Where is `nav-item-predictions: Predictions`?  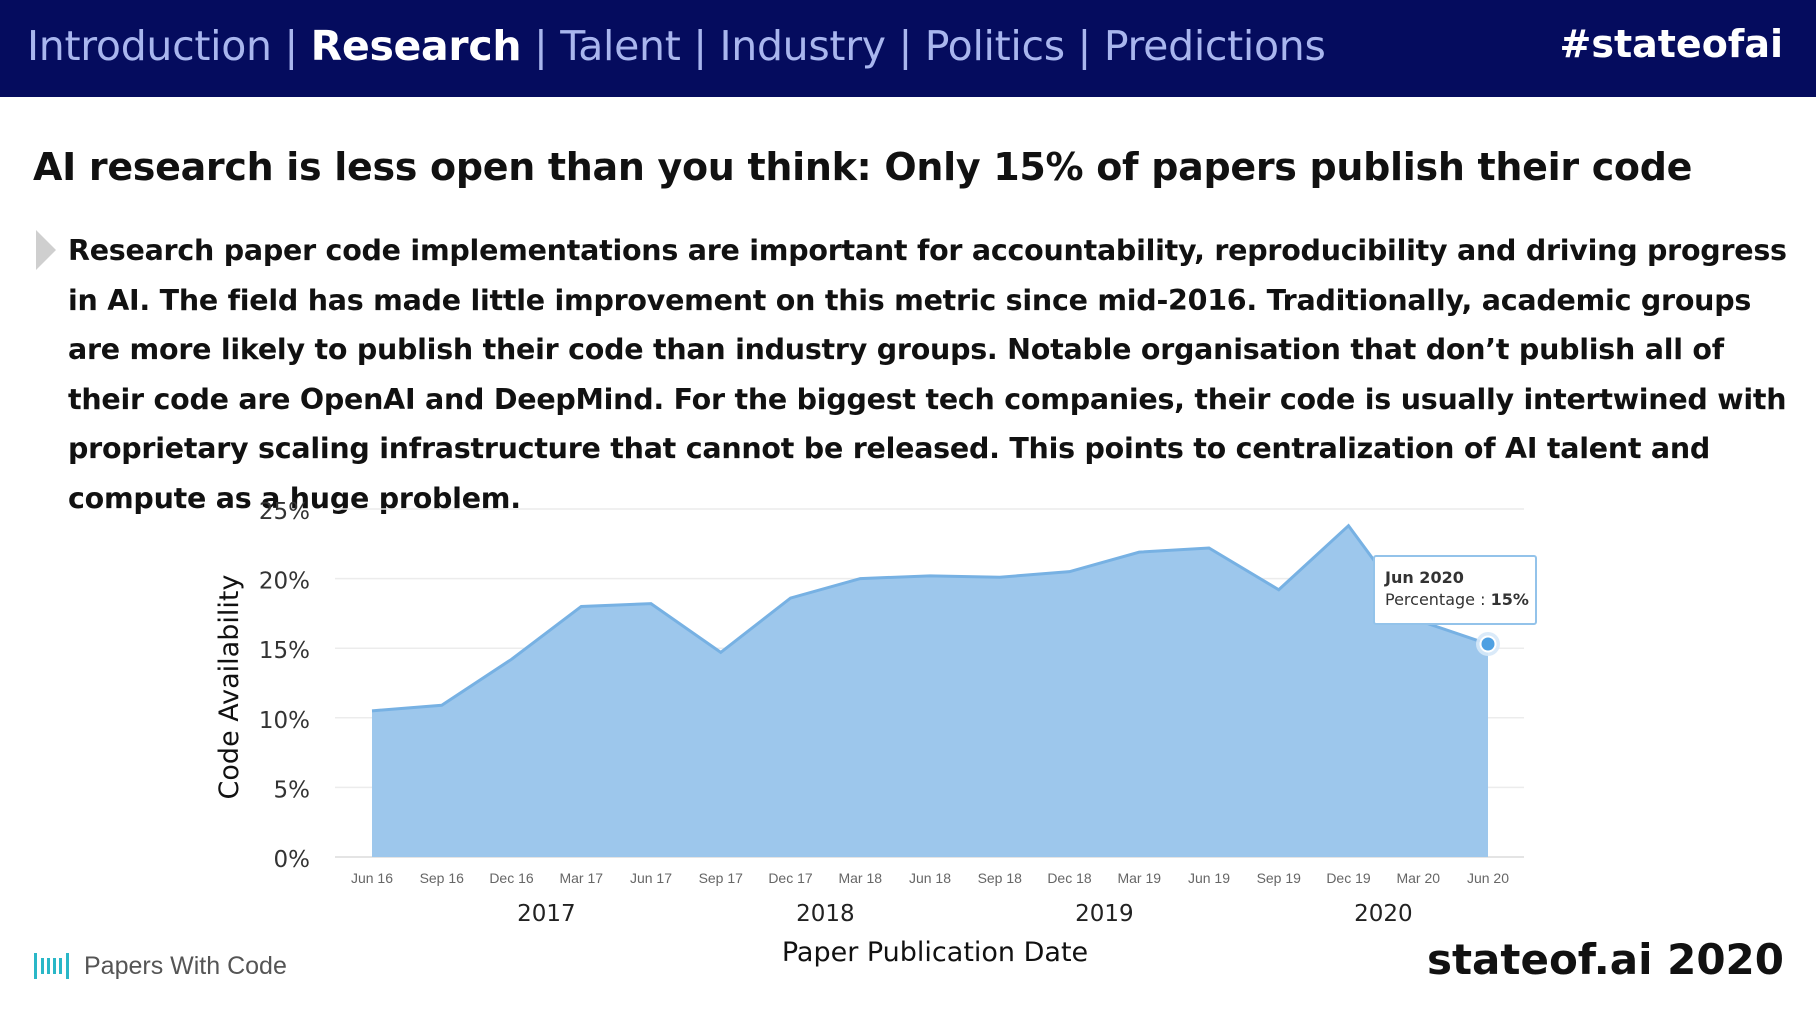
nav-item-predictions: Predictions is located at coordinates (1214, 46).